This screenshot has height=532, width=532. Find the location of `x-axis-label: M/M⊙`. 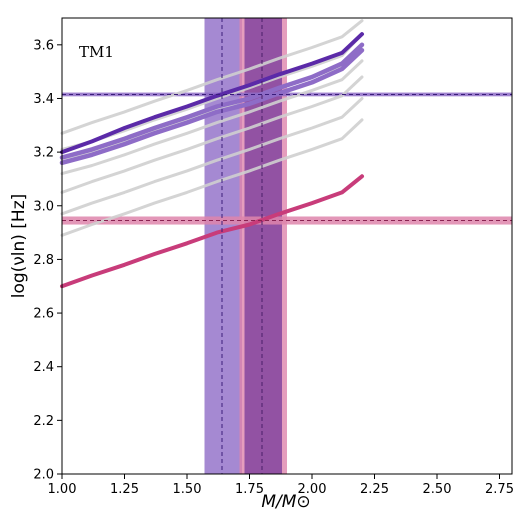

x-axis-label: M/M⊙ is located at coordinates (285, 502).